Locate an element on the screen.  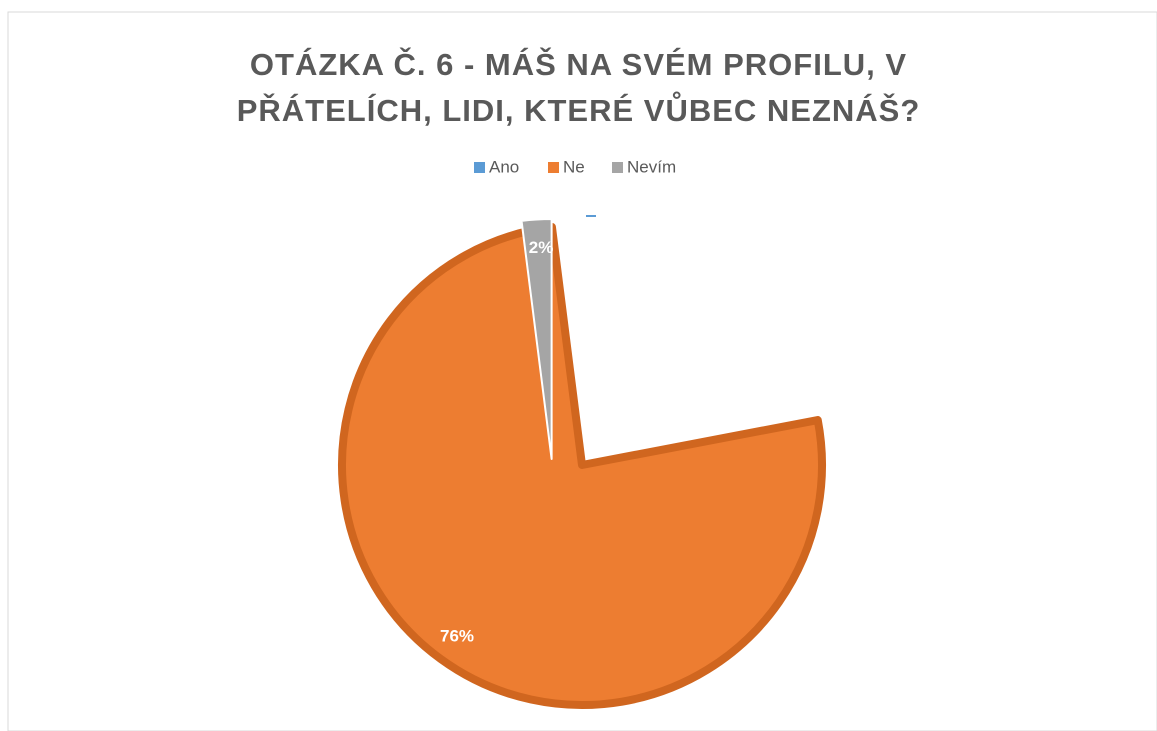
legend-label: Nevím is located at coordinates (651, 166).